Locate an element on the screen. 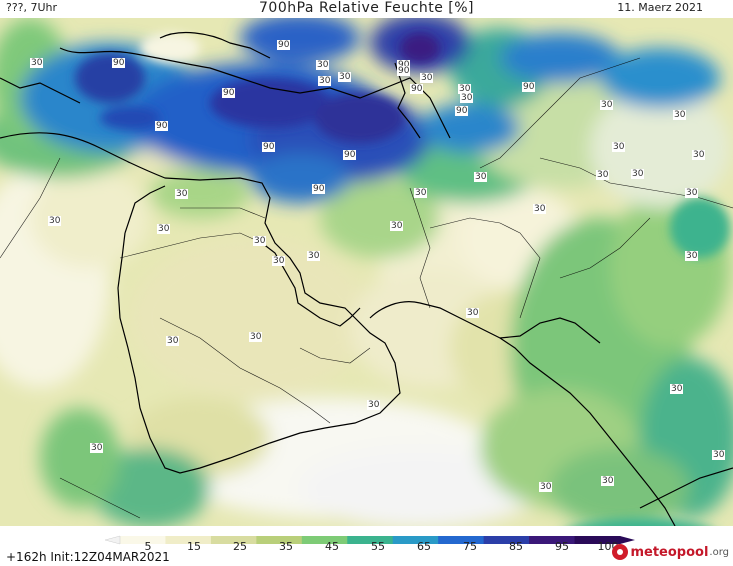 The image size is (733, 566). colorbar is located at coordinates (369, 540).